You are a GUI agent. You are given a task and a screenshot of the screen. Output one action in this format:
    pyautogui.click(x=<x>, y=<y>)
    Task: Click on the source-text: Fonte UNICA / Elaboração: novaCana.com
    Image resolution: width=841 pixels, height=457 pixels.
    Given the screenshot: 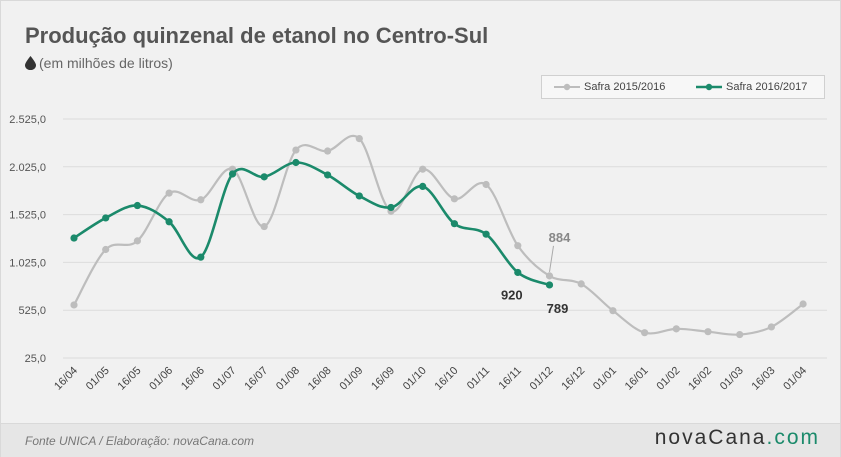 What is the action you would take?
    pyautogui.click(x=140, y=441)
    